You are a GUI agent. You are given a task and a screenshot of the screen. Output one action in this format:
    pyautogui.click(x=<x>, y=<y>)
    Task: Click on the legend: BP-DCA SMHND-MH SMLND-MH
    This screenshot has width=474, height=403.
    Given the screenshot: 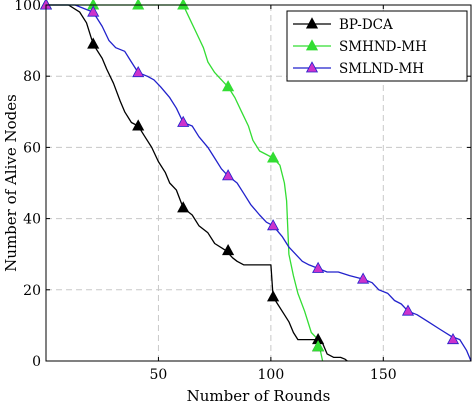 What is the action you would take?
    pyautogui.click(x=377, y=46)
    